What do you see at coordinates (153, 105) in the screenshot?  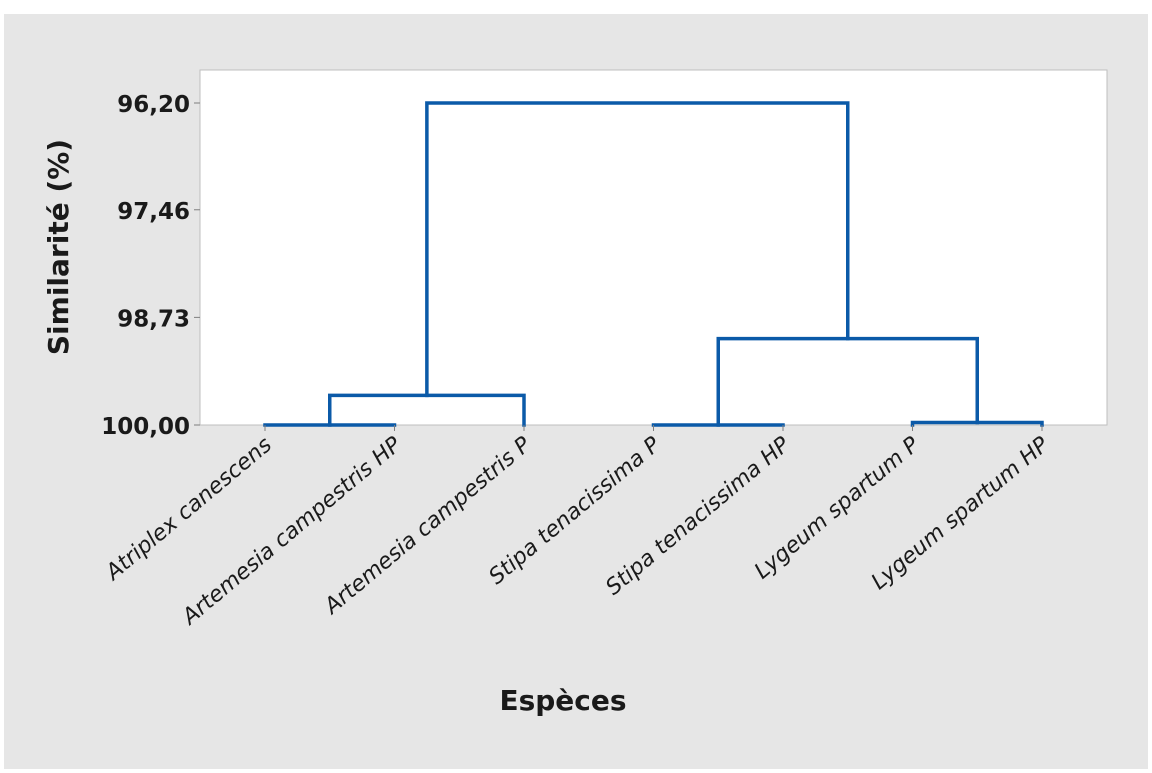 I see `y-tick-label: 96,20` at bounding box center [153, 105].